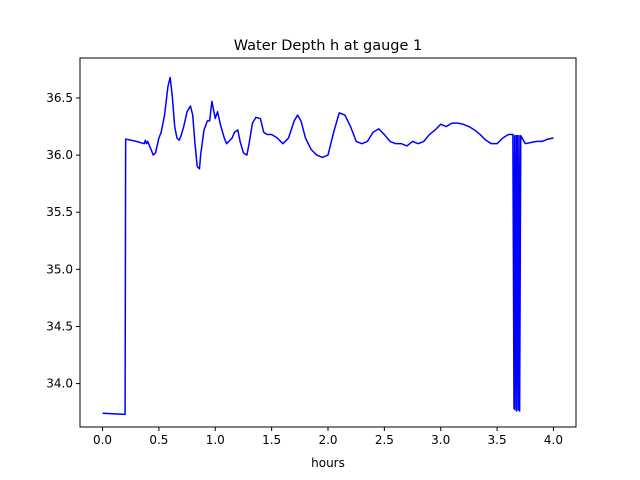  What do you see at coordinates (384, 440) in the screenshot?
I see `x-tick-label: 2.5` at bounding box center [384, 440].